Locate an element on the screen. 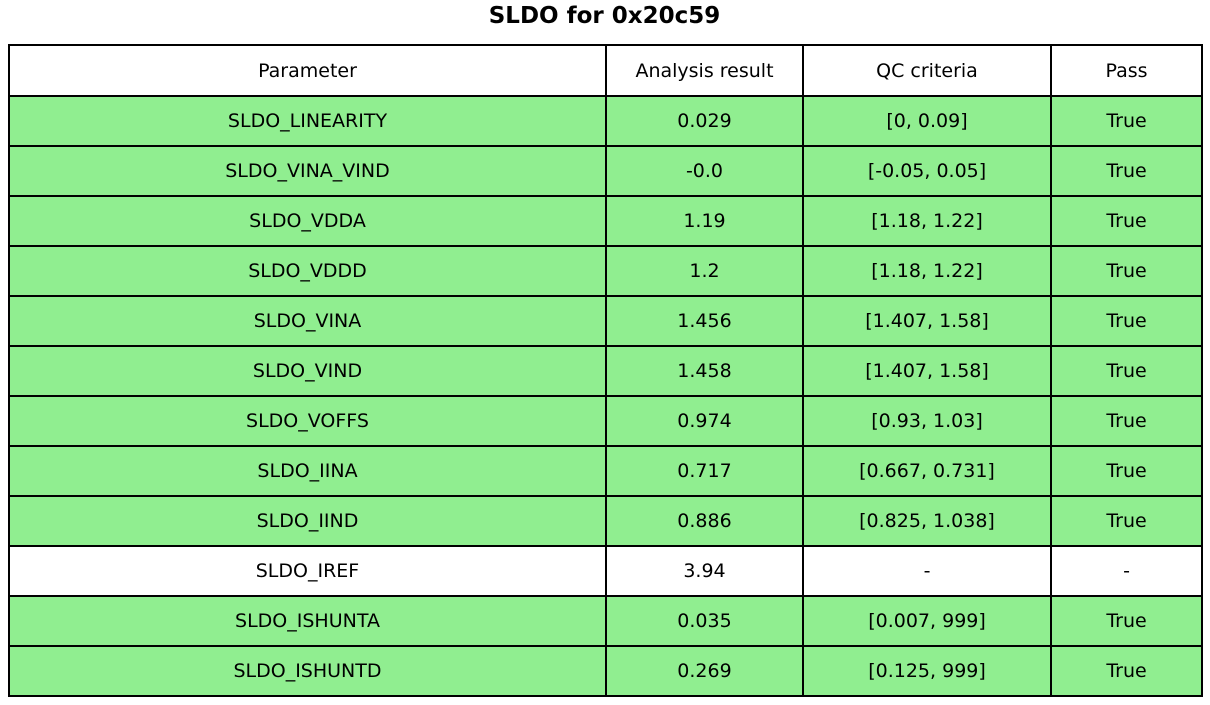  table-row: SLDO_VIND 1.458 [1.407, 1.58] True is located at coordinates (605, 371).